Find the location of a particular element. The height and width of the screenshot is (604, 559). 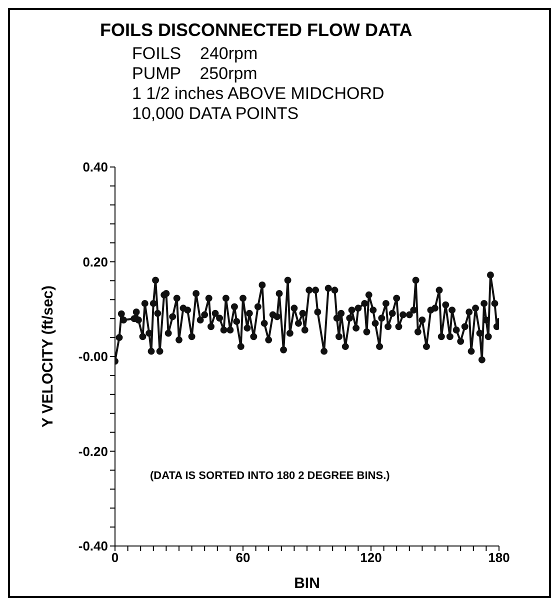

y-tick-label: 0.20 is located at coordinates (95, 262).